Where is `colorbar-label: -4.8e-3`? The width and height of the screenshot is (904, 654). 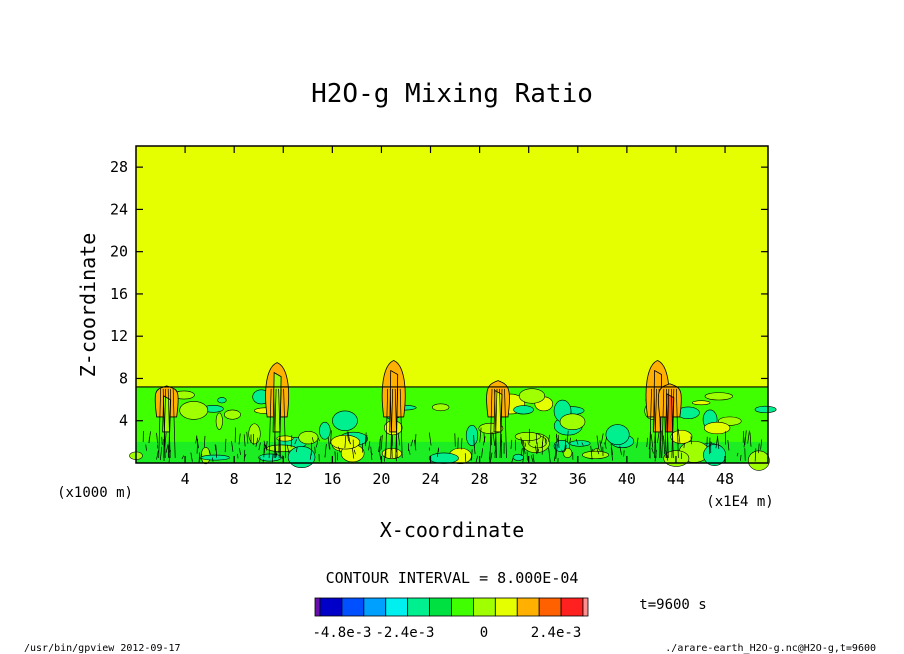
colorbar-label: -4.8e-3 is located at coordinates (341, 633).